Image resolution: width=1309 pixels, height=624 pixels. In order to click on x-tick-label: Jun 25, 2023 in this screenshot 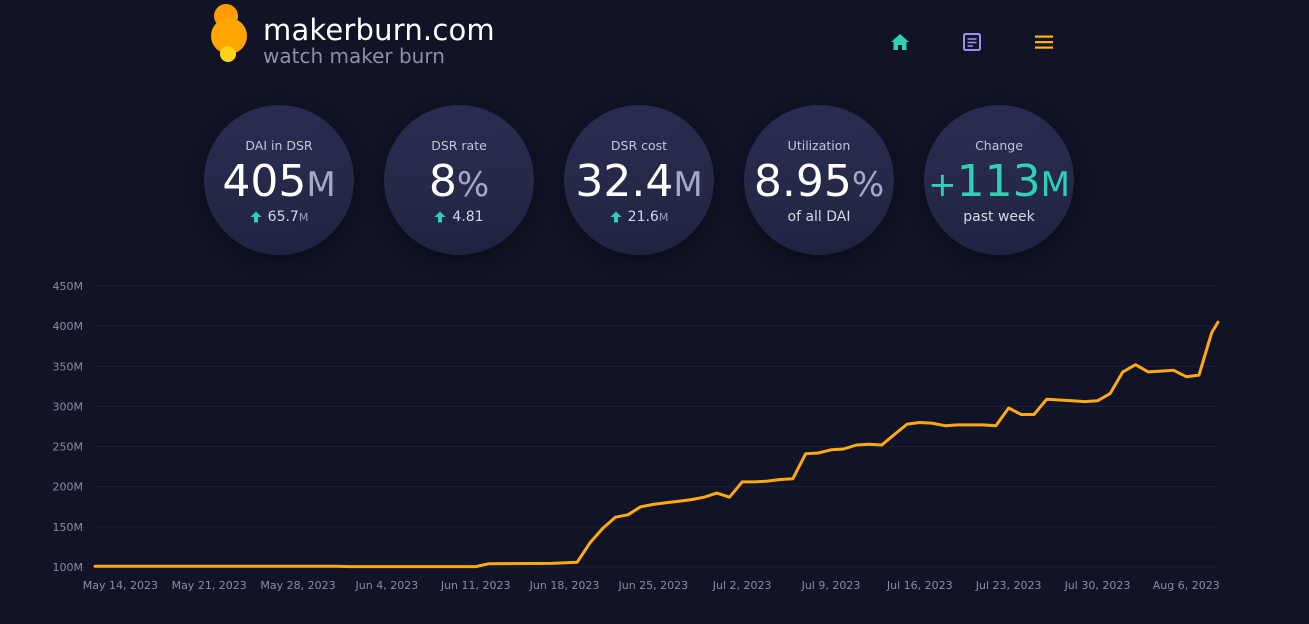, I will do `click(652, 585)`.